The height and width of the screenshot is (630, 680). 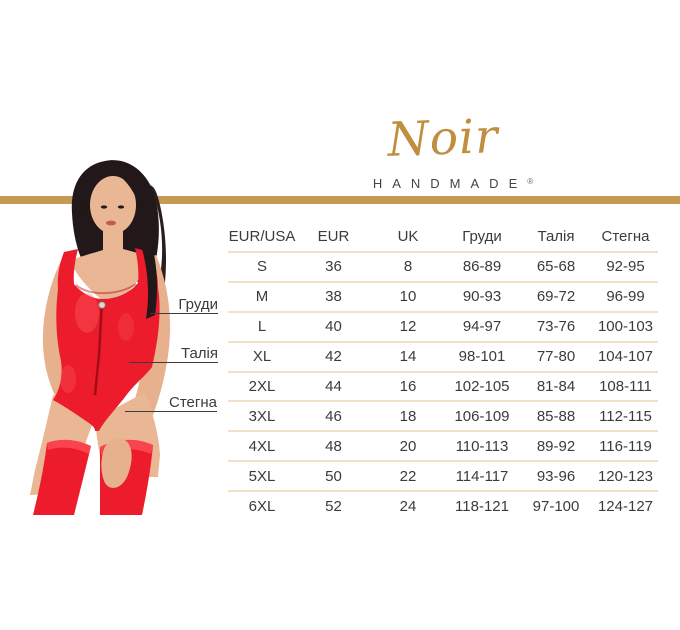 What do you see at coordinates (262, 476) in the screenshot?
I see `size-cell: 5XL` at bounding box center [262, 476].